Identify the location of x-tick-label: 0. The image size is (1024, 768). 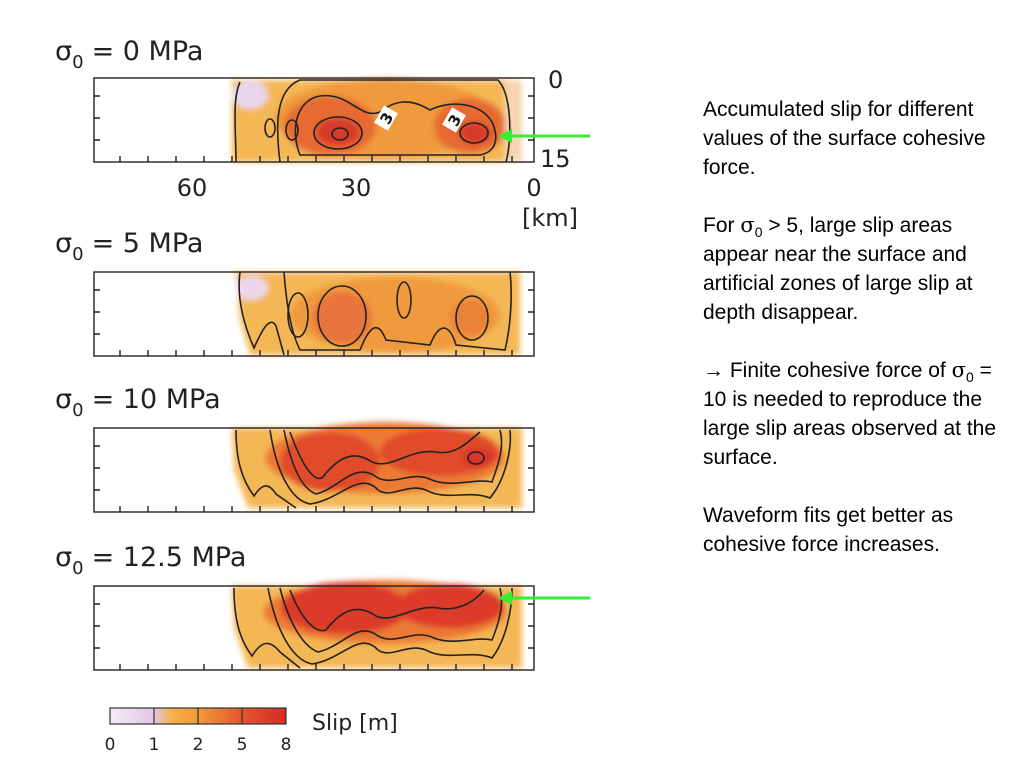
(533, 188).